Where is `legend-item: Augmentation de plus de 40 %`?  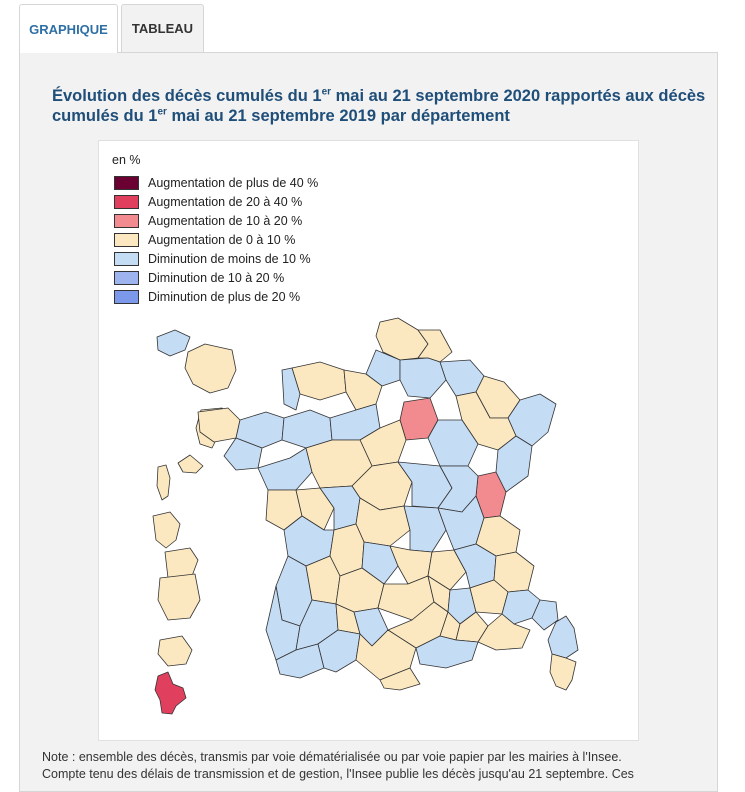 legend-item: Augmentation de plus de 40 % is located at coordinates (216, 182).